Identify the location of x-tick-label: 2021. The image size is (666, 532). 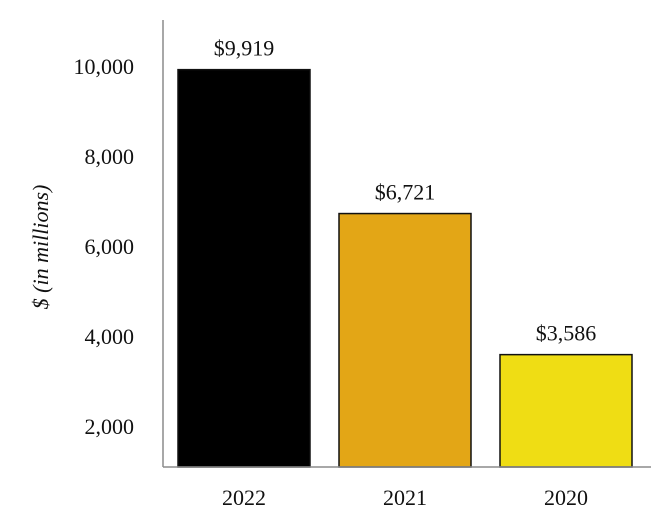
(405, 497).